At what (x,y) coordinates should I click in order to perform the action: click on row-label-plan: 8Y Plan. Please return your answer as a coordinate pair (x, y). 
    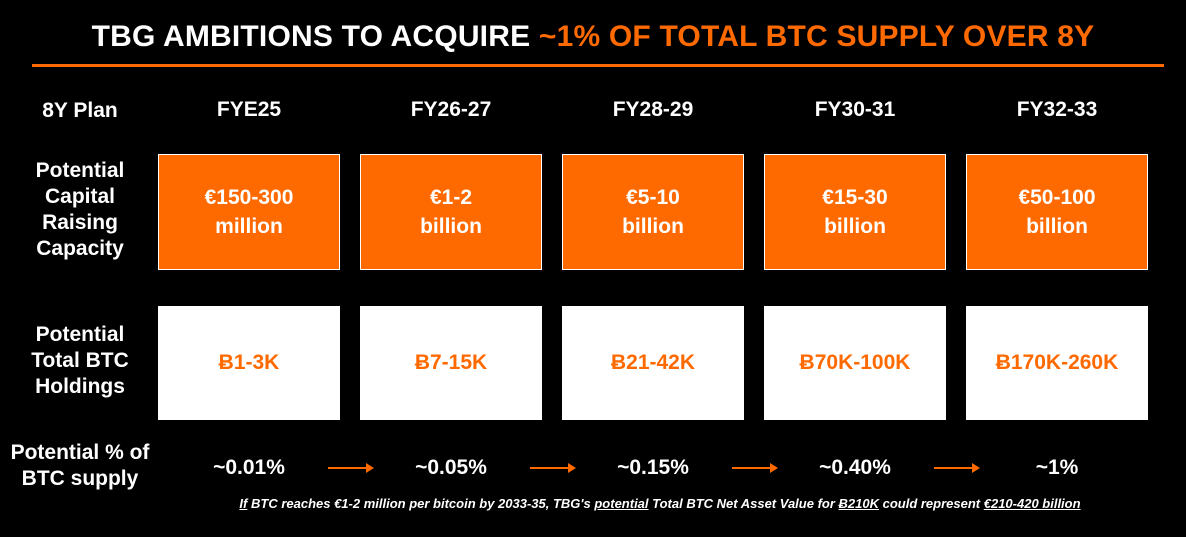
    Looking at the image, I should click on (80, 110).